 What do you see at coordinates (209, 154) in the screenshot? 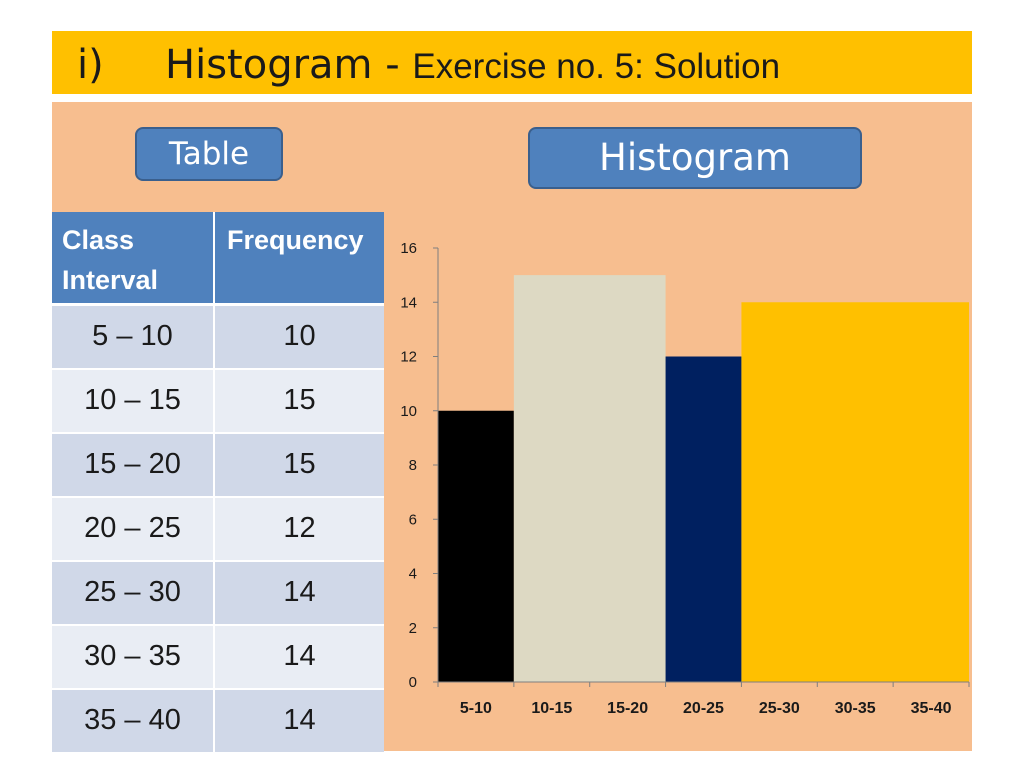
I see `table-button: Table` at bounding box center [209, 154].